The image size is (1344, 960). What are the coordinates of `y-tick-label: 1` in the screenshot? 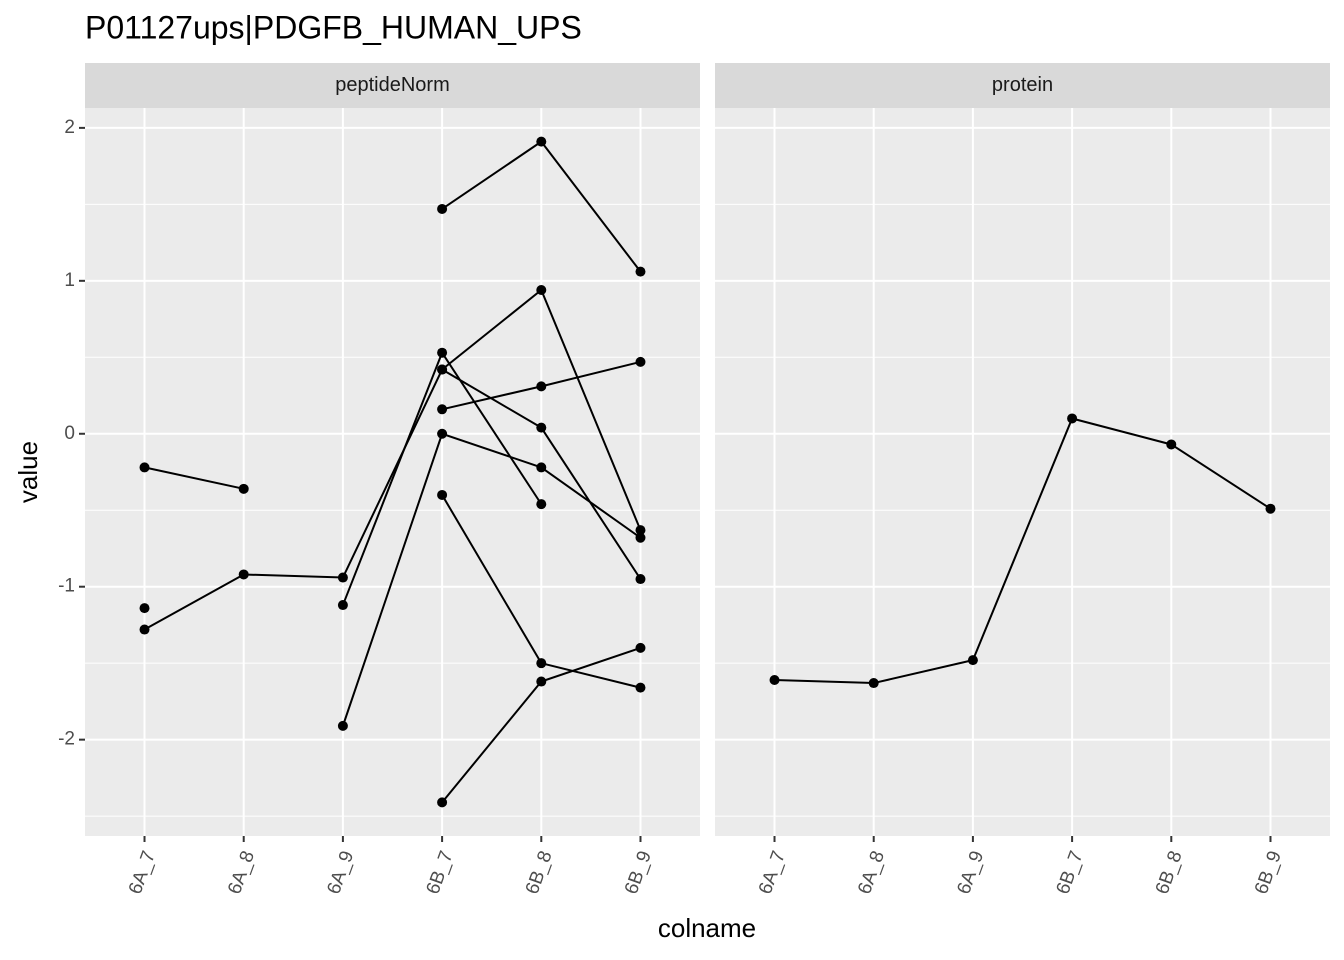 It's located at (69, 280).